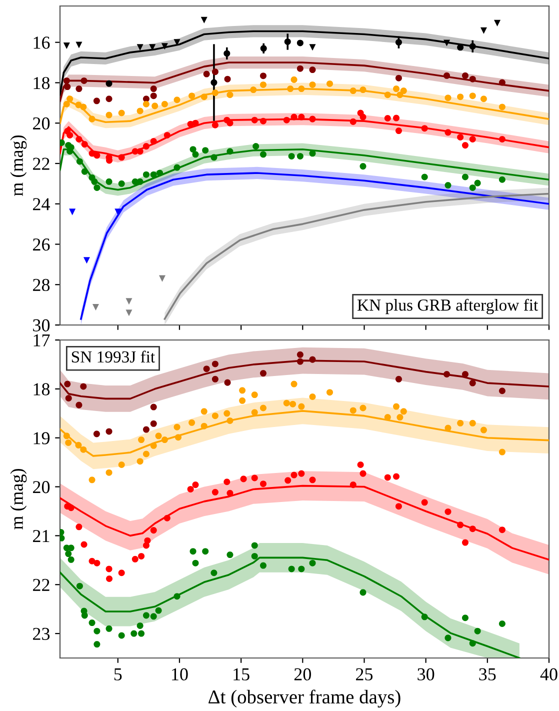 Image resolution: width=559 pixels, height=711 pixels. What do you see at coordinates (41, 487) in the screenshot?
I see `y-tick-label: 20` at bounding box center [41, 487].